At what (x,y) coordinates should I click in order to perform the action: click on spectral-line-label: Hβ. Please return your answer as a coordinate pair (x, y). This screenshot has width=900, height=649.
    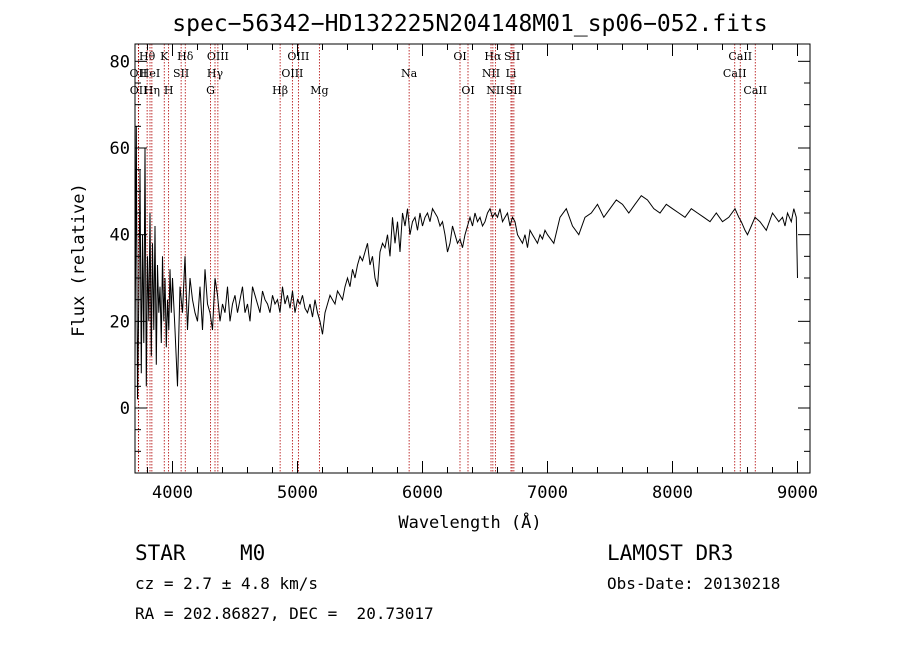
    Looking at the image, I should click on (280, 90).